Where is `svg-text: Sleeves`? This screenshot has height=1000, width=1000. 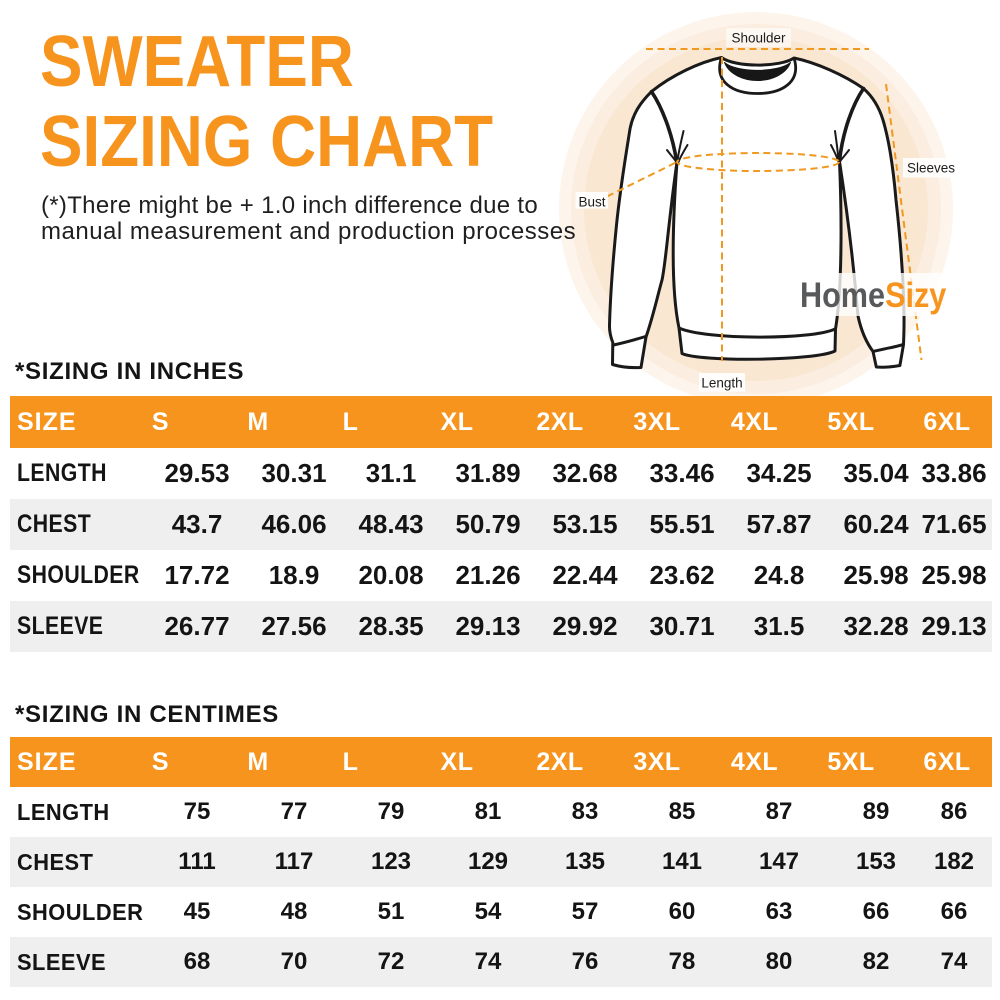 svg-text: Sleeves is located at coordinates (931, 168).